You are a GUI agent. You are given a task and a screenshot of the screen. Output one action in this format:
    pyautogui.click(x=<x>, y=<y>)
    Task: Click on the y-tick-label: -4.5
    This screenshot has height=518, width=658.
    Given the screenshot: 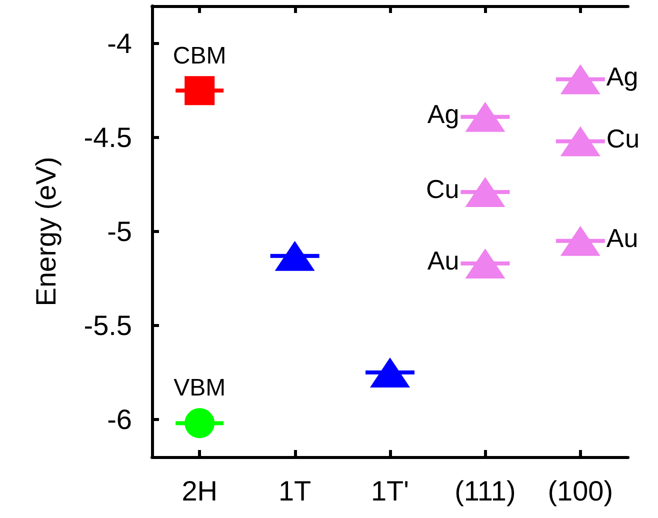 What is the action you would take?
    pyautogui.click(x=108, y=138)
    